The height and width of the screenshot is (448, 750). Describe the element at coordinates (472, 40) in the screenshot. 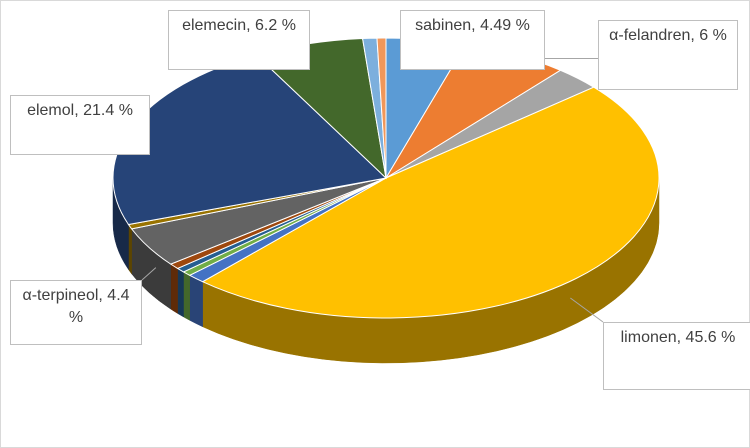

I see `data-label: sabinen, 4.49 %` at that location.